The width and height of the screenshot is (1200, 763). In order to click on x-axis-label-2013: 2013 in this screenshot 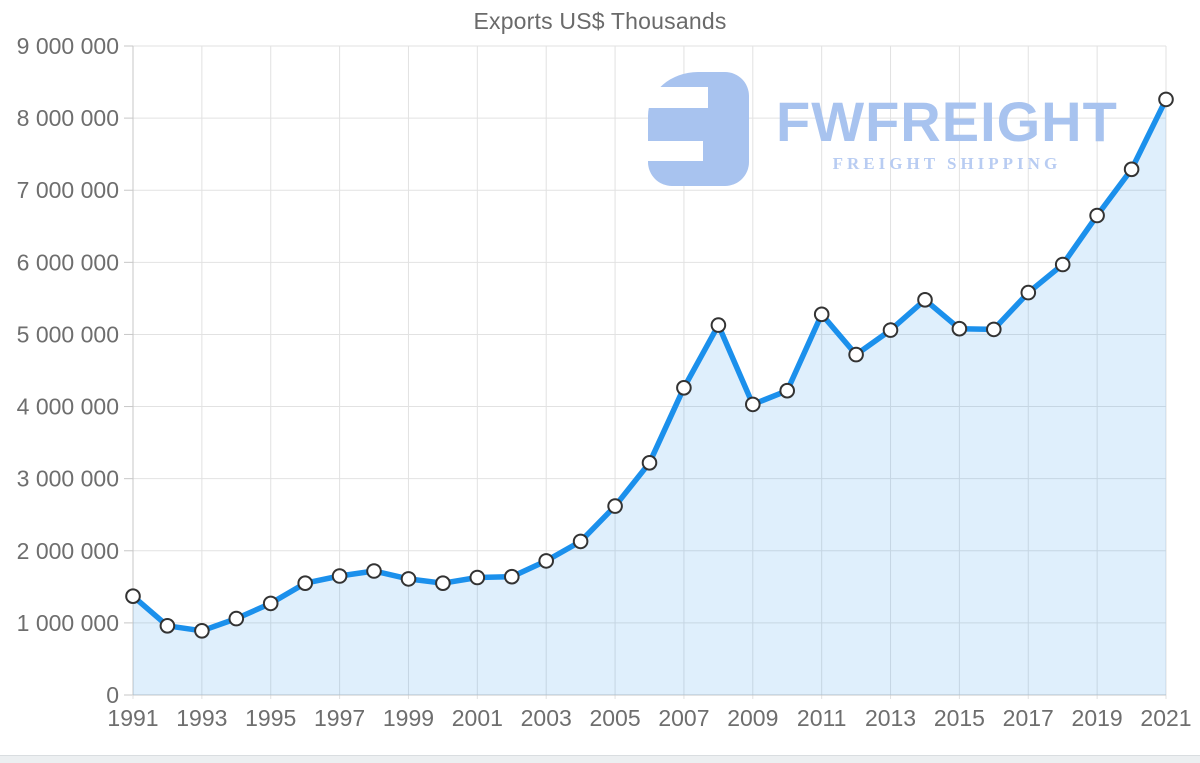, I will do `click(890, 718)`.